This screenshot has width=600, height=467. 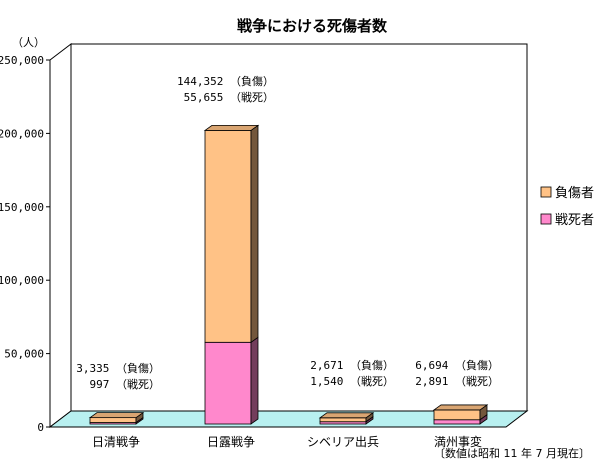 I want to click on data-label: 144,352 （負傷）, so click(x=225, y=81).